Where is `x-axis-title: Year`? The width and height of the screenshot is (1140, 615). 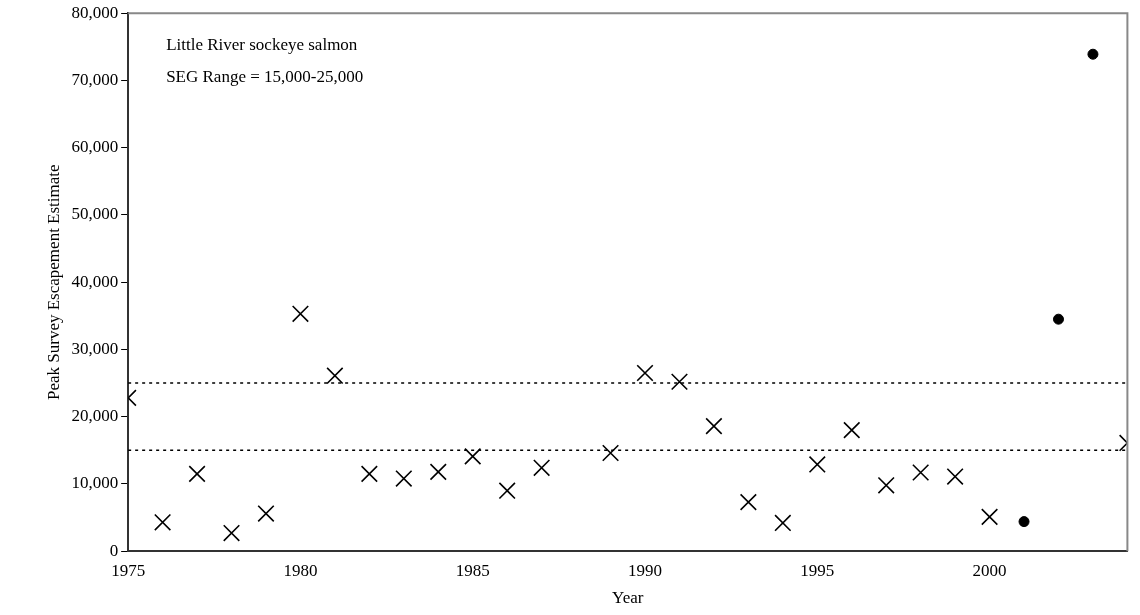
x-axis-title: Year is located at coordinates (628, 598).